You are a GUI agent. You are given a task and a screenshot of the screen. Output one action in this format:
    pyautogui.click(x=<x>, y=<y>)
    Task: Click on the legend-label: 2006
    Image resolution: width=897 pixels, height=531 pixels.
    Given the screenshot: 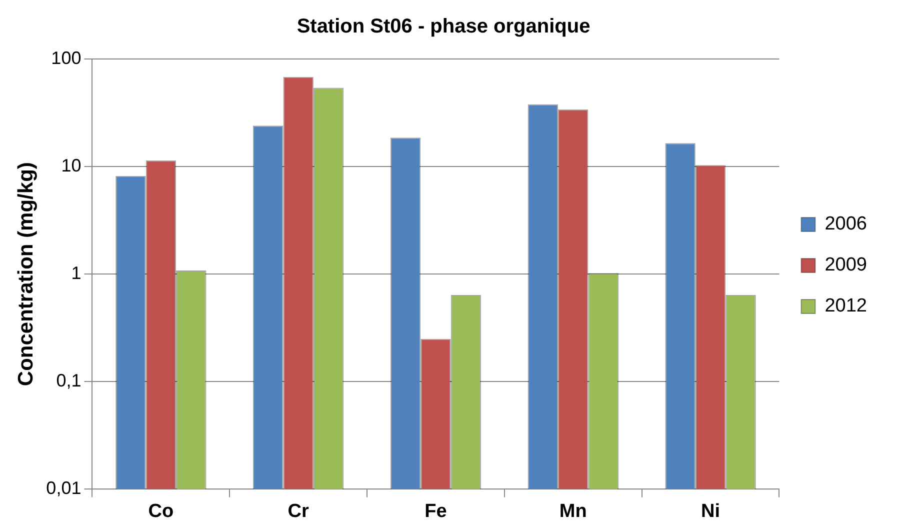 What is the action you would take?
    pyautogui.click(x=846, y=224)
    